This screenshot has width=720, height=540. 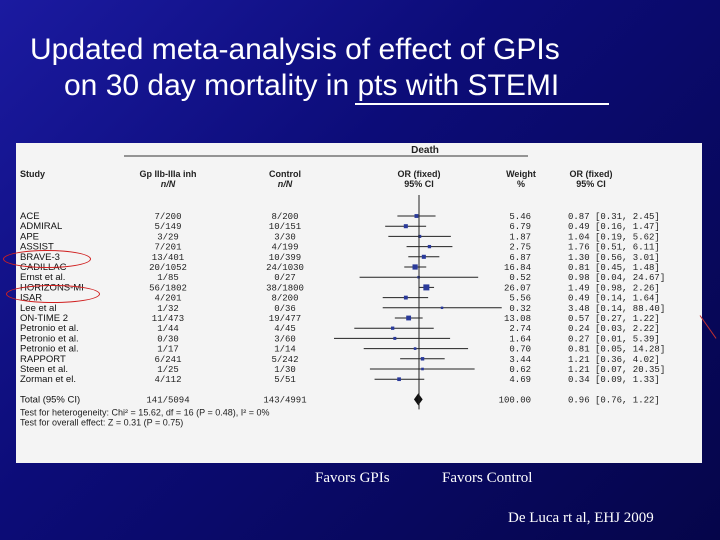 I want to click on weight-value: 0.62, so click(x=520, y=370).